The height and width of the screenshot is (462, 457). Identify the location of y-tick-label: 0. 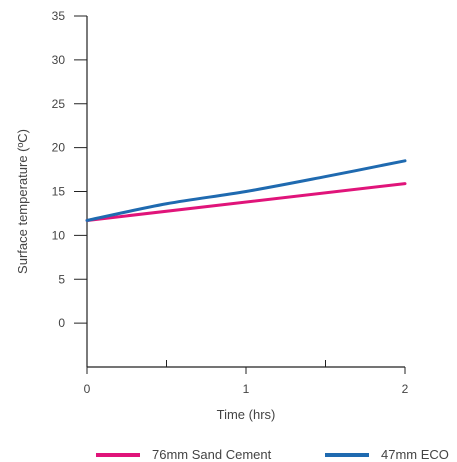
(61, 323).